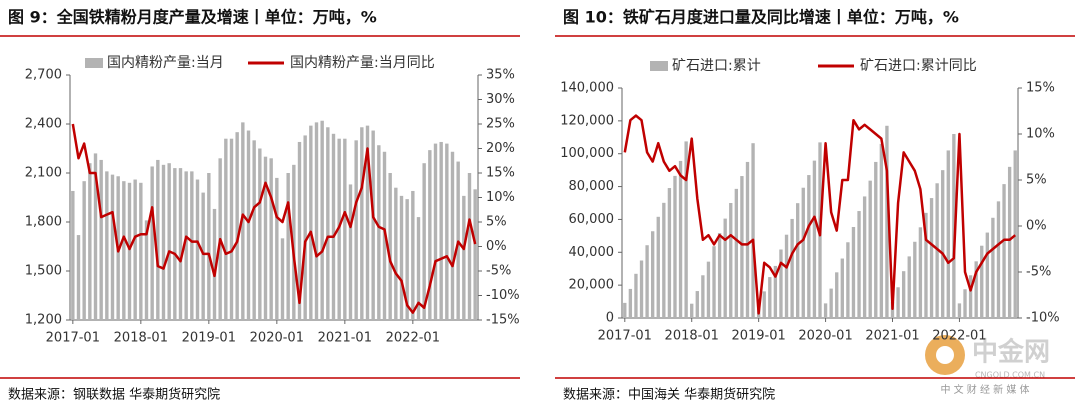 Image resolution: width=1080 pixels, height=407 pixels. Describe the element at coordinates (496, 222) in the screenshot. I see `y2-tick-label: 5%` at that location.